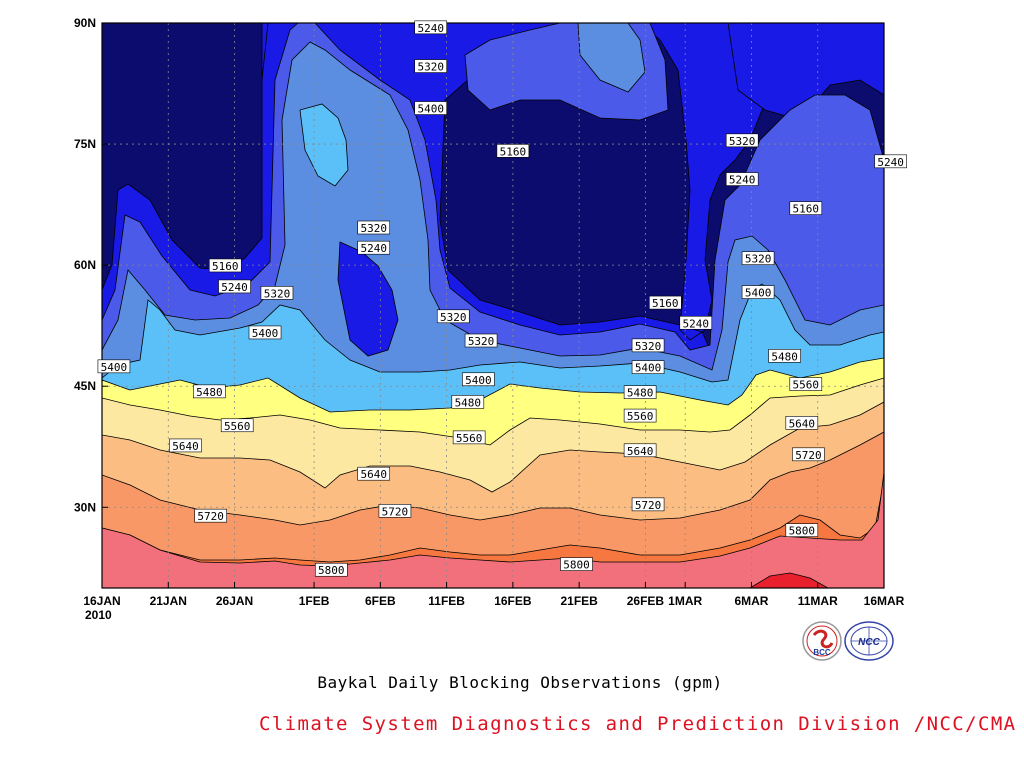  I want to click on chart-title: Baykal Daily Blocking Observations (gpm), so click(520, 682).